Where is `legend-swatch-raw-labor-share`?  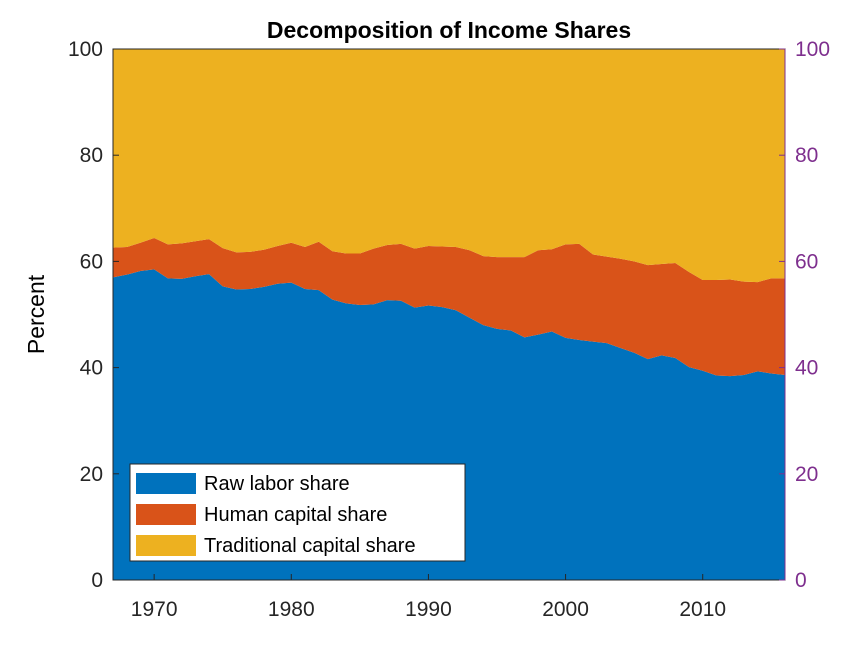
legend-swatch-raw-labor-share is located at coordinates (166, 483).